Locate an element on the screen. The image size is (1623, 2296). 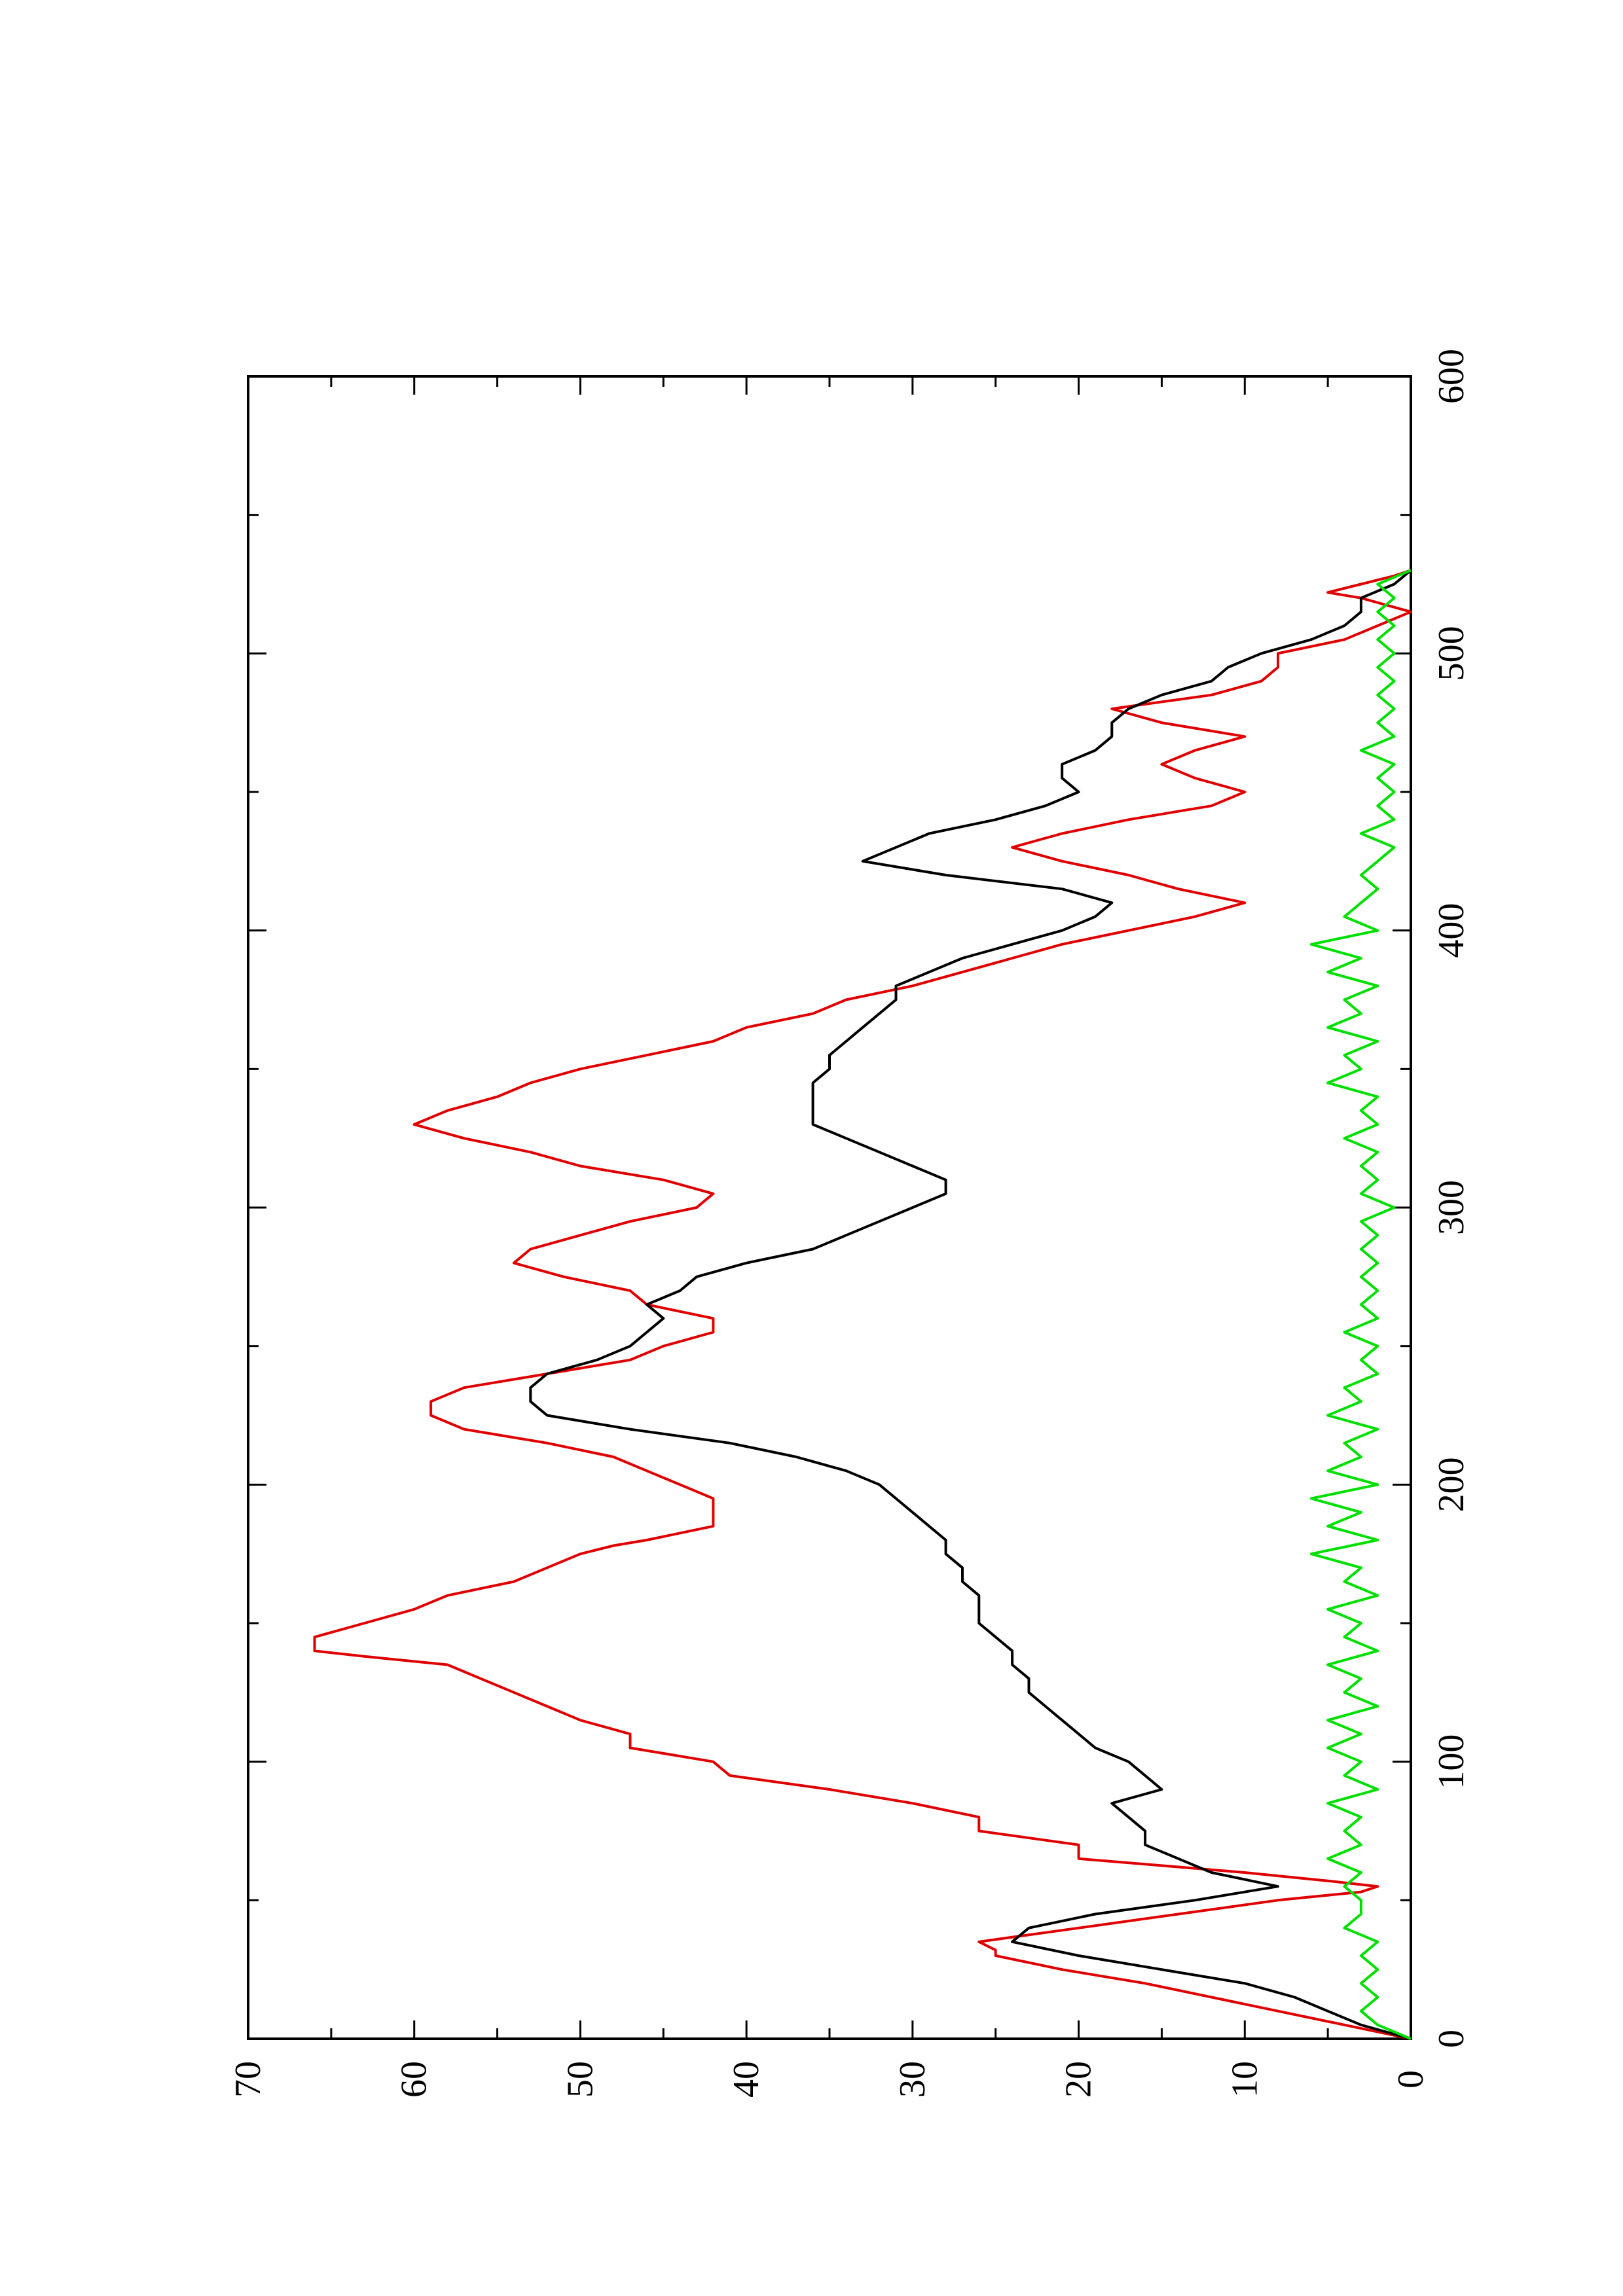
y-tick-label: 0 is located at coordinates (1411, 2079).